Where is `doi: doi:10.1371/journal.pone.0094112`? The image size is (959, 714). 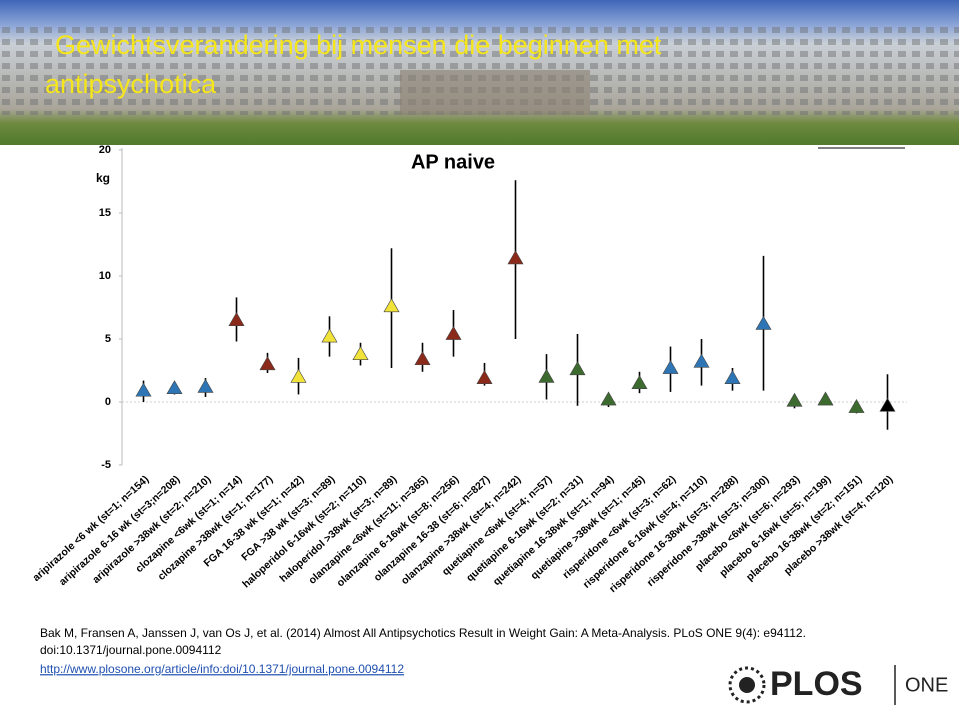 doi: doi:10.1371/journal.pone.0094112 is located at coordinates (131, 650).